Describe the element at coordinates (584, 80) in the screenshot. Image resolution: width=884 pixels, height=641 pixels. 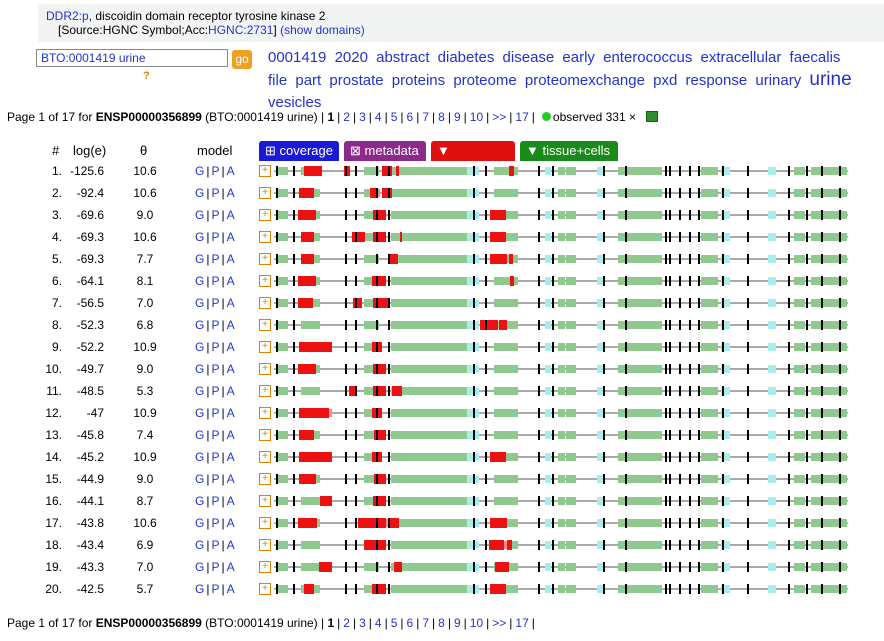
I see `keyword-link: proteomexchange` at that location.